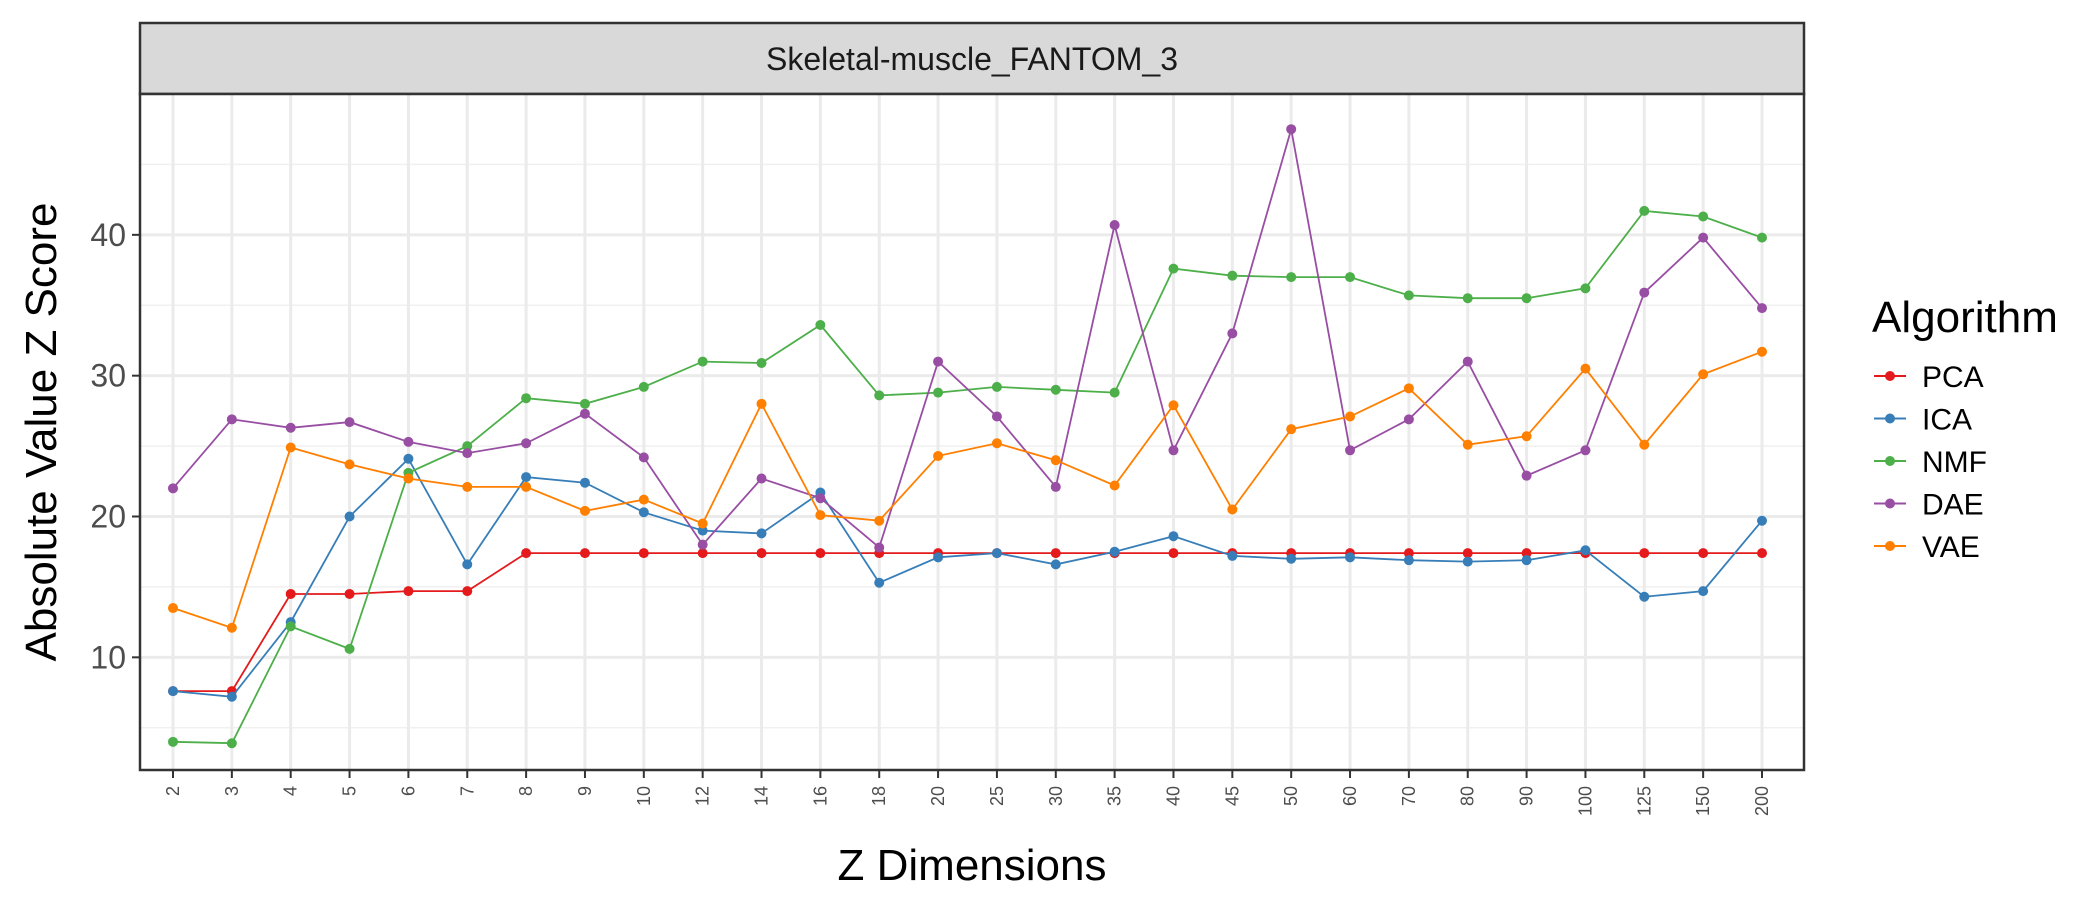 The height and width of the screenshot is (900, 2100). What do you see at coordinates (585, 791) in the screenshot?
I see `x-tick-label: 9` at bounding box center [585, 791].